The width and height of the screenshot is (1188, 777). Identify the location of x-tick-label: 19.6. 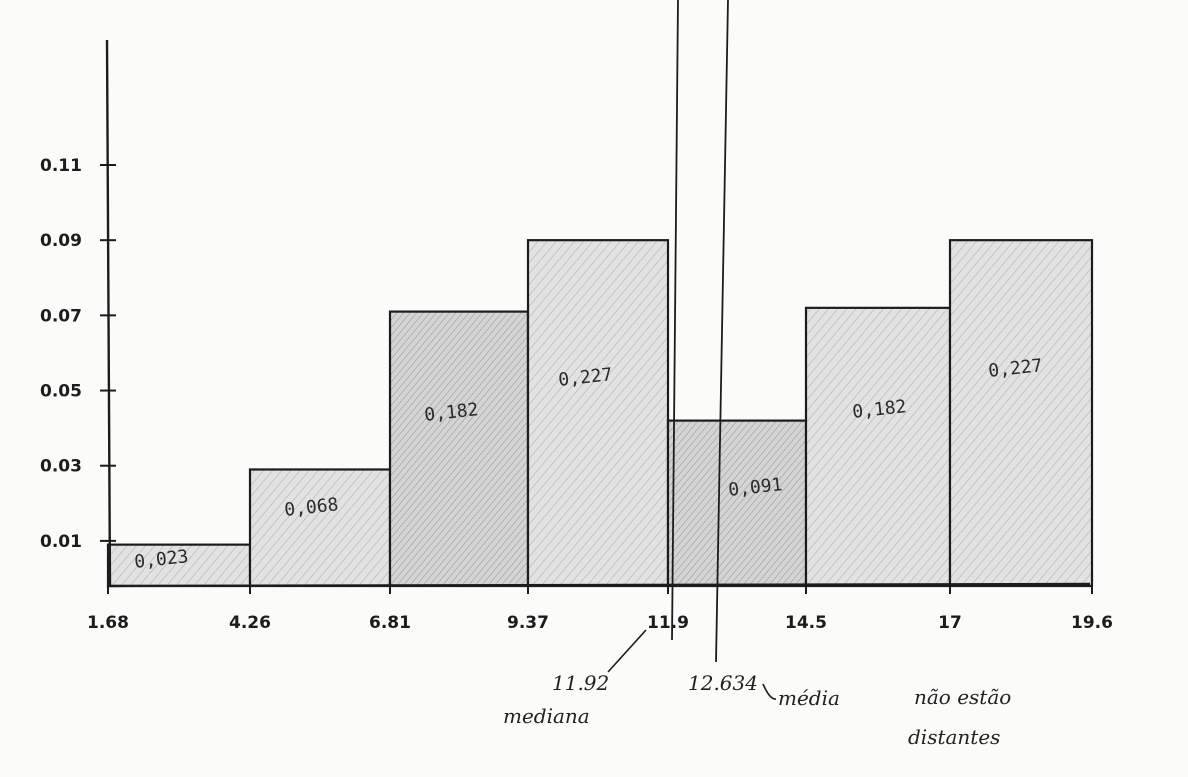
(1092, 623).